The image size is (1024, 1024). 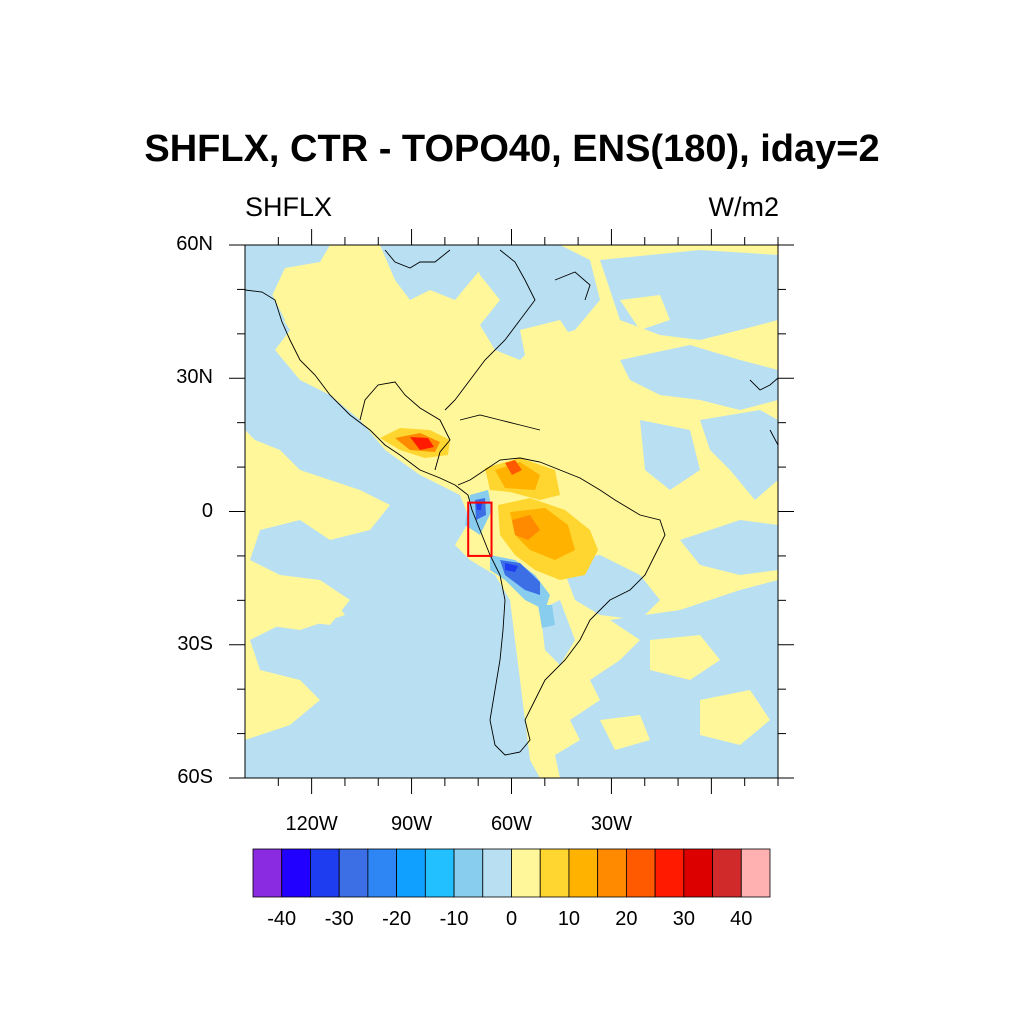 What do you see at coordinates (569, 919) in the screenshot?
I see `colorbar-label: 10` at bounding box center [569, 919].